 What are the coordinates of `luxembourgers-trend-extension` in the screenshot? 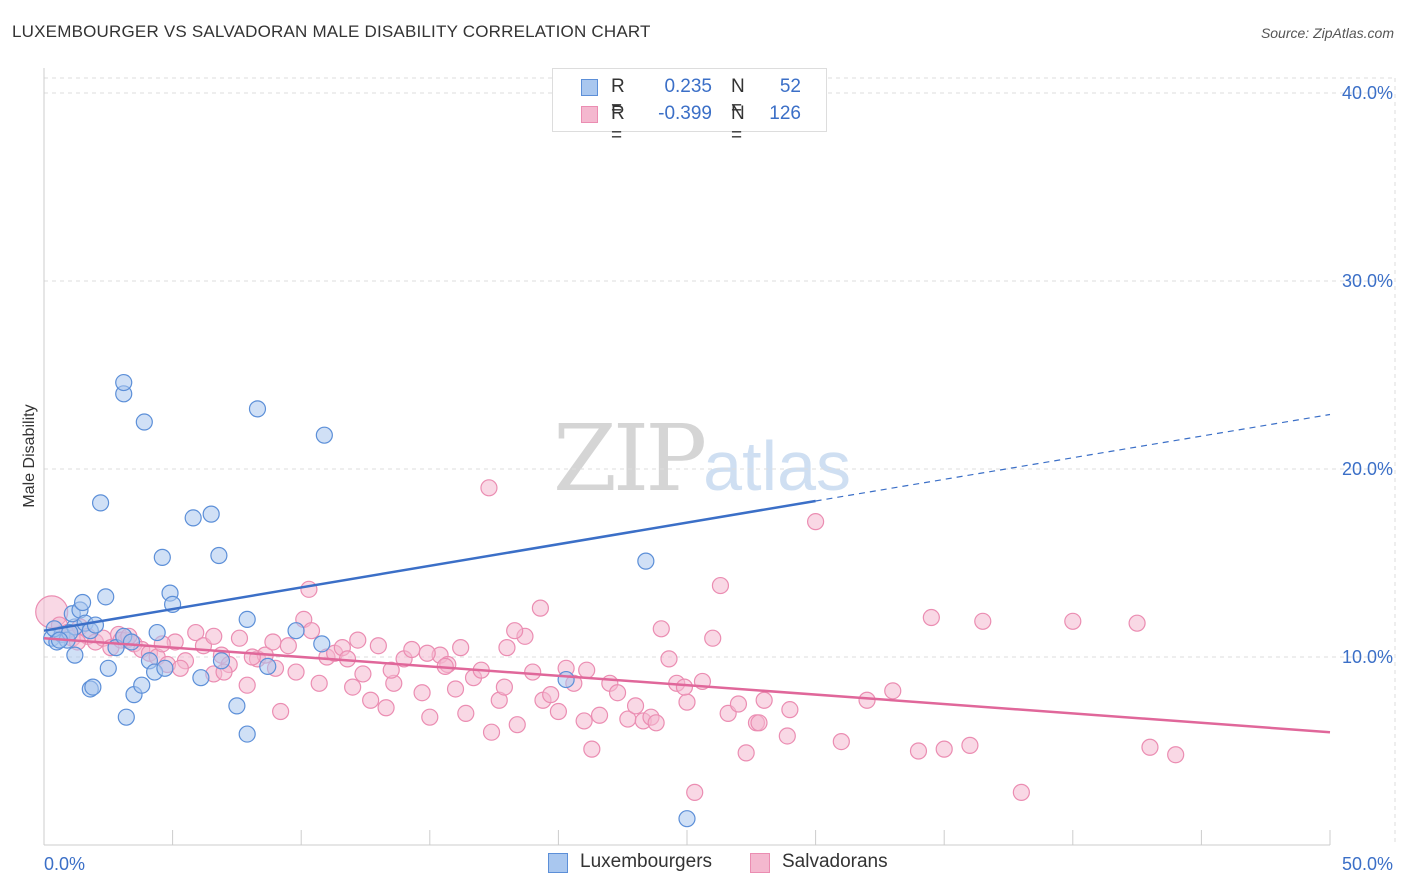 It's located at (1073, 457).